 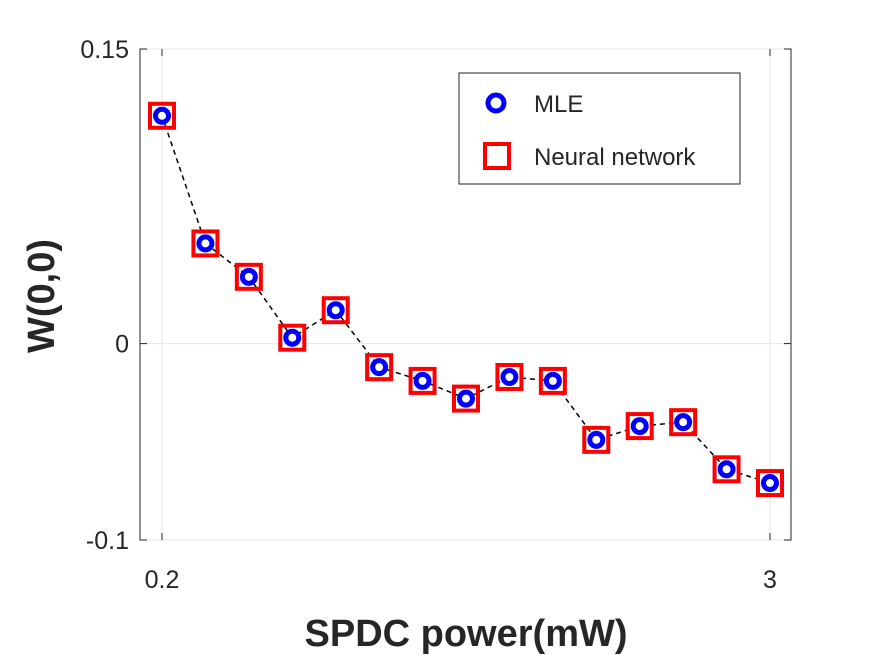 I want to click on legend-label-mle: MLE, so click(x=558, y=104).